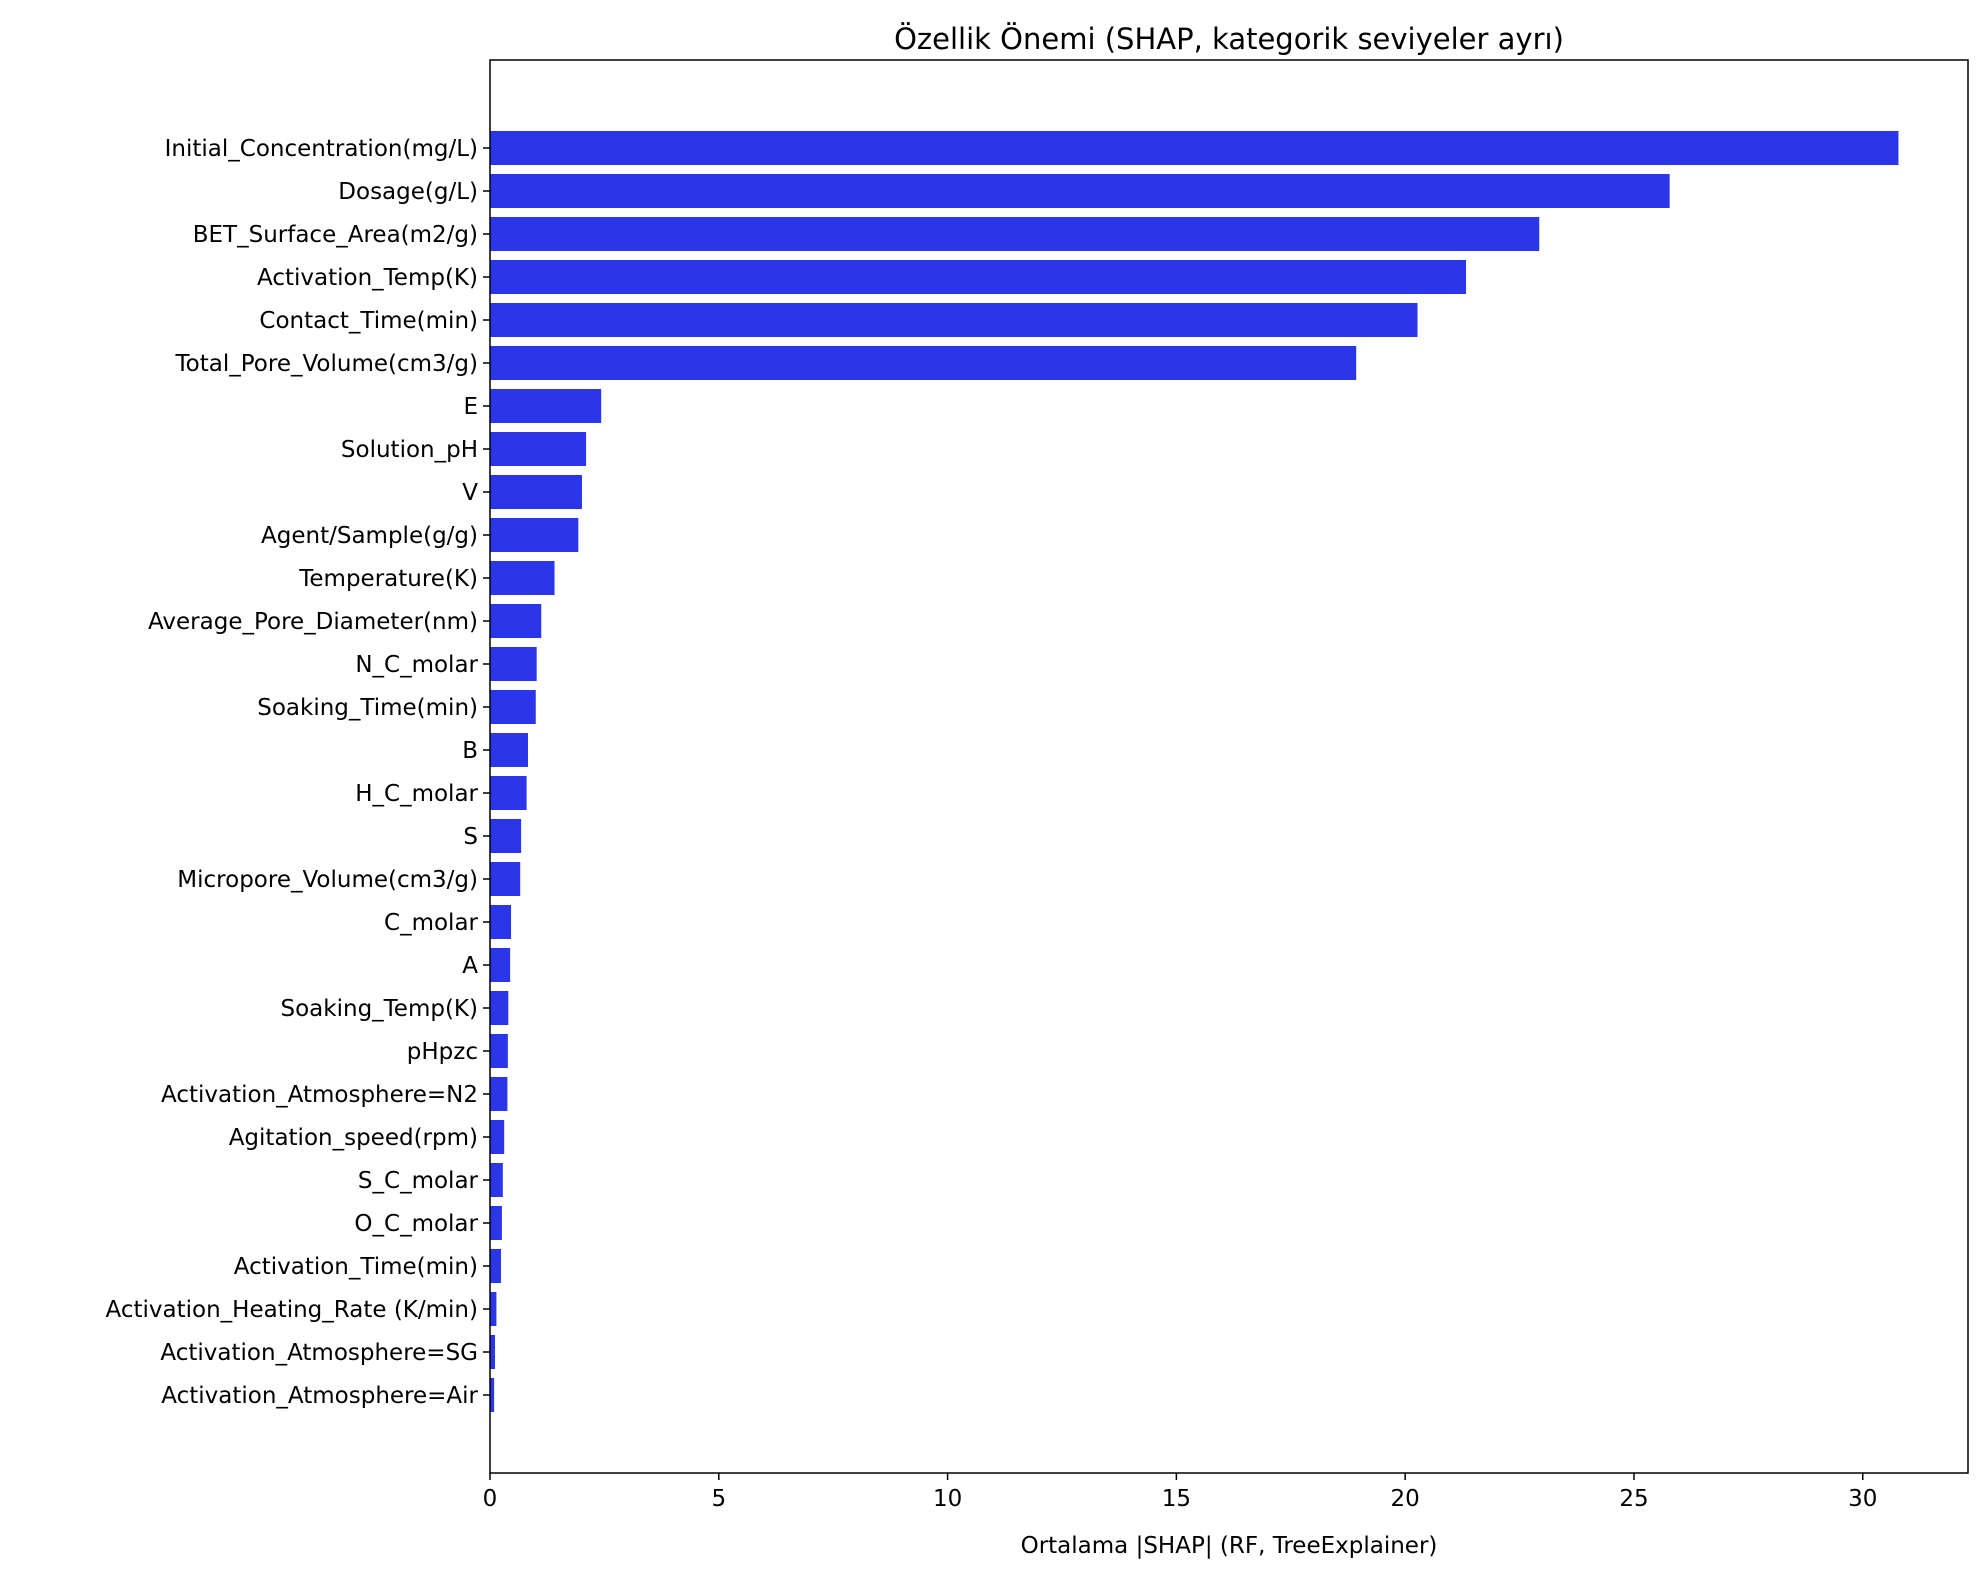 The height and width of the screenshot is (1578, 1978). Describe the element at coordinates (408, 192) in the screenshot. I see `y-tick-label: Dosage(g/L)` at that location.